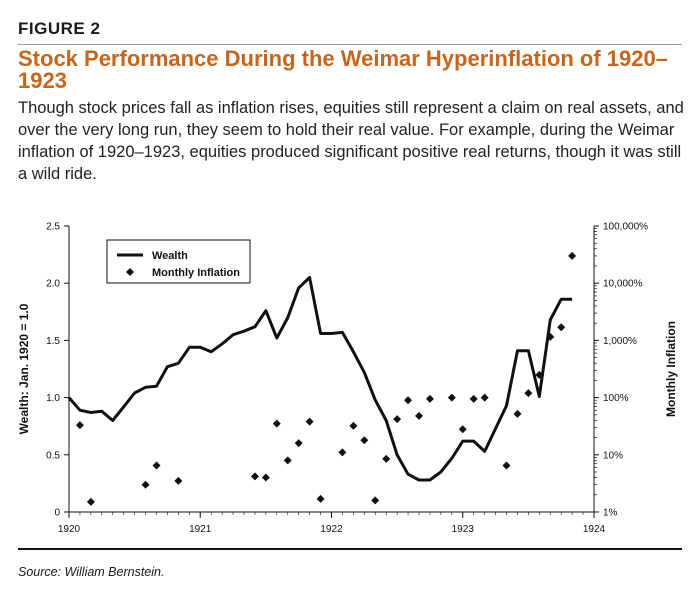  Describe the element at coordinates (196, 273) in the screenshot. I see `legend-inflation-label: Monthly Inflation` at that location.